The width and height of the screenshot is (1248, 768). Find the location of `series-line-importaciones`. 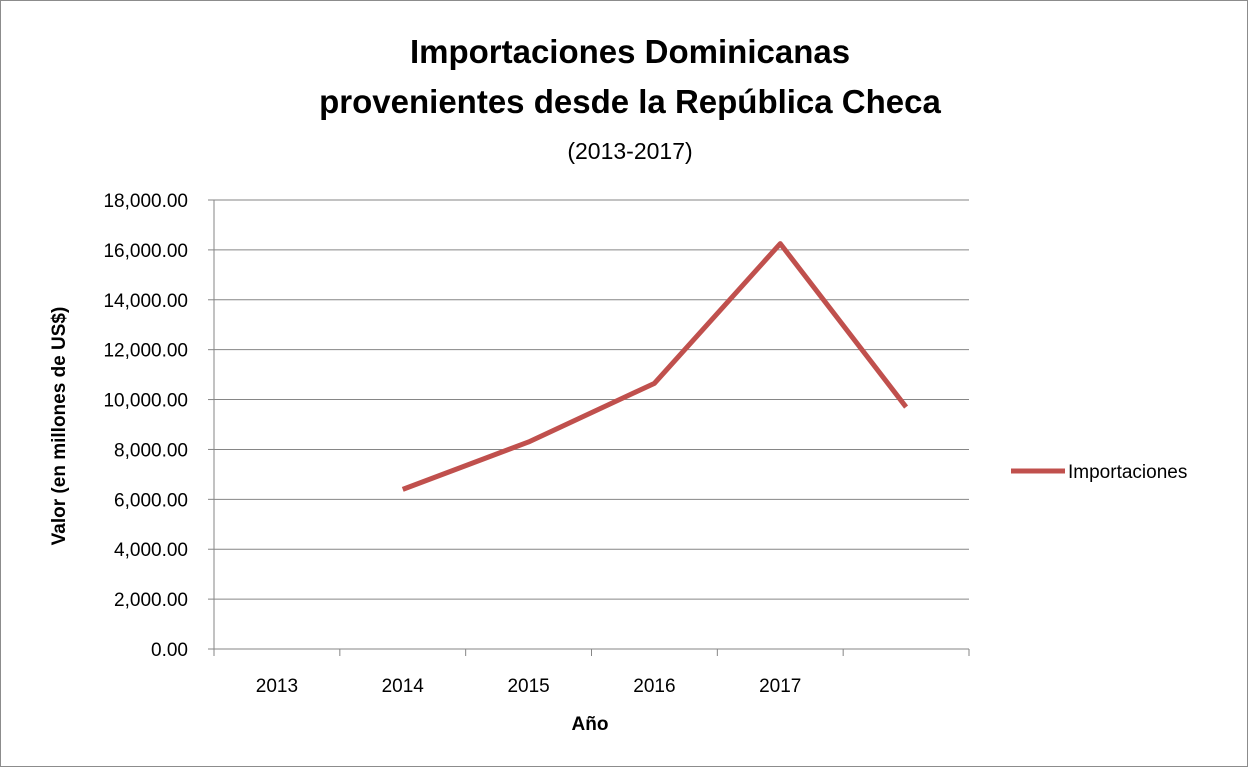

series-line-importaciones is located at coordinates (655, 366).